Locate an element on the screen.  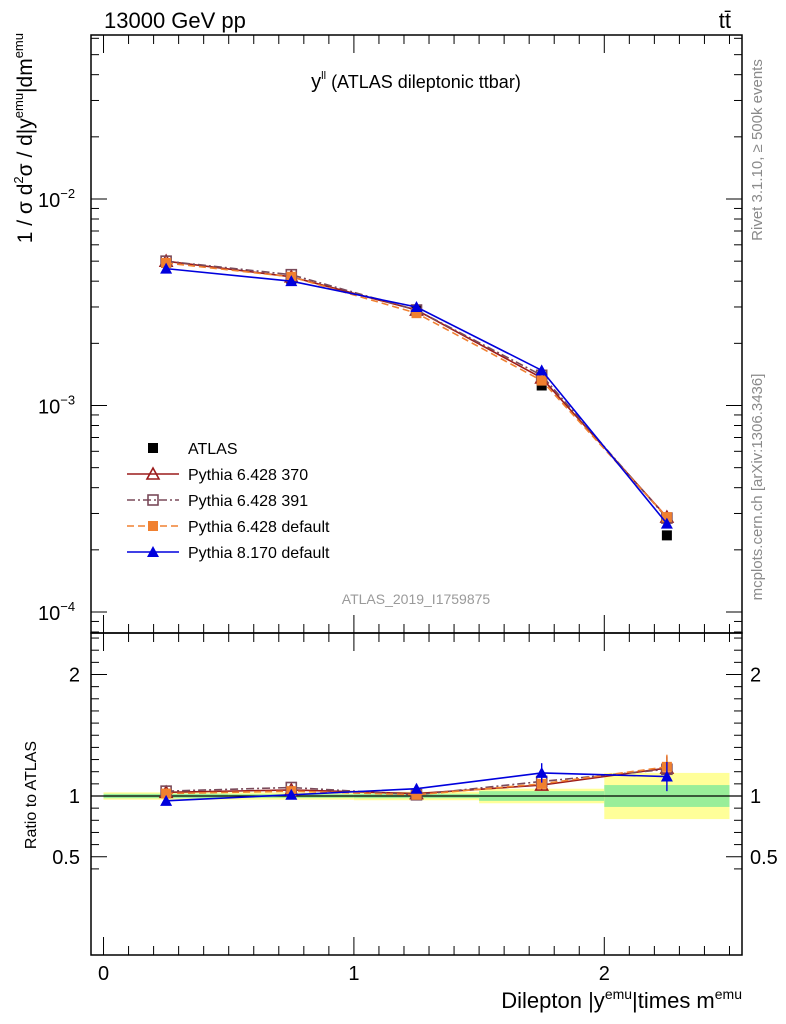
legend-entry: Pythia 8.170 default is located at coordinates (228, 553).